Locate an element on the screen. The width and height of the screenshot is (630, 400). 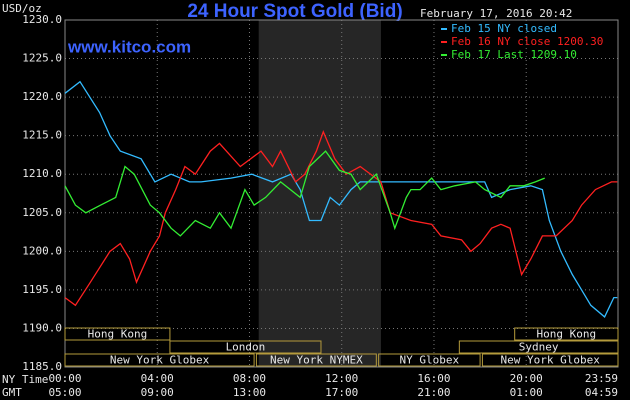
x-tick-label: 16:00 is located at coordinates (433, 378).